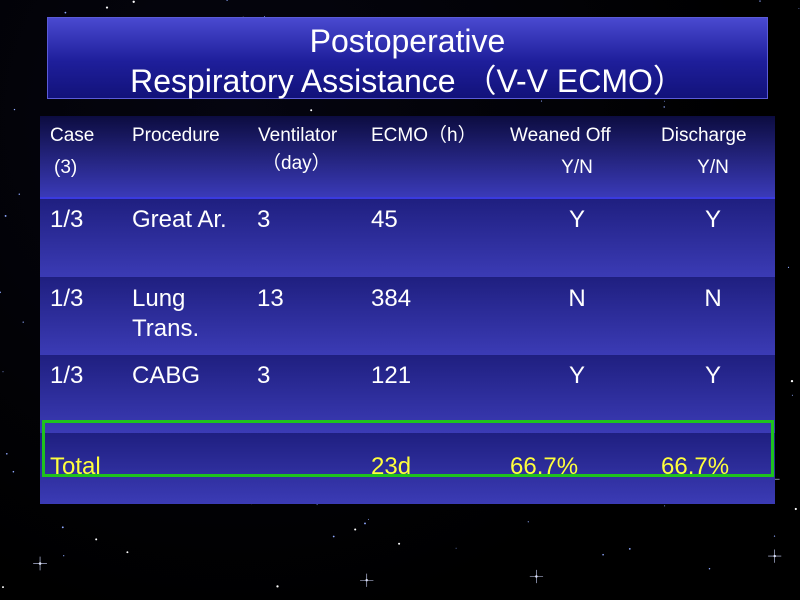  I want to click on title-line-2: Respiratory Assistance （V-V ECMO）, so click(407, 81).